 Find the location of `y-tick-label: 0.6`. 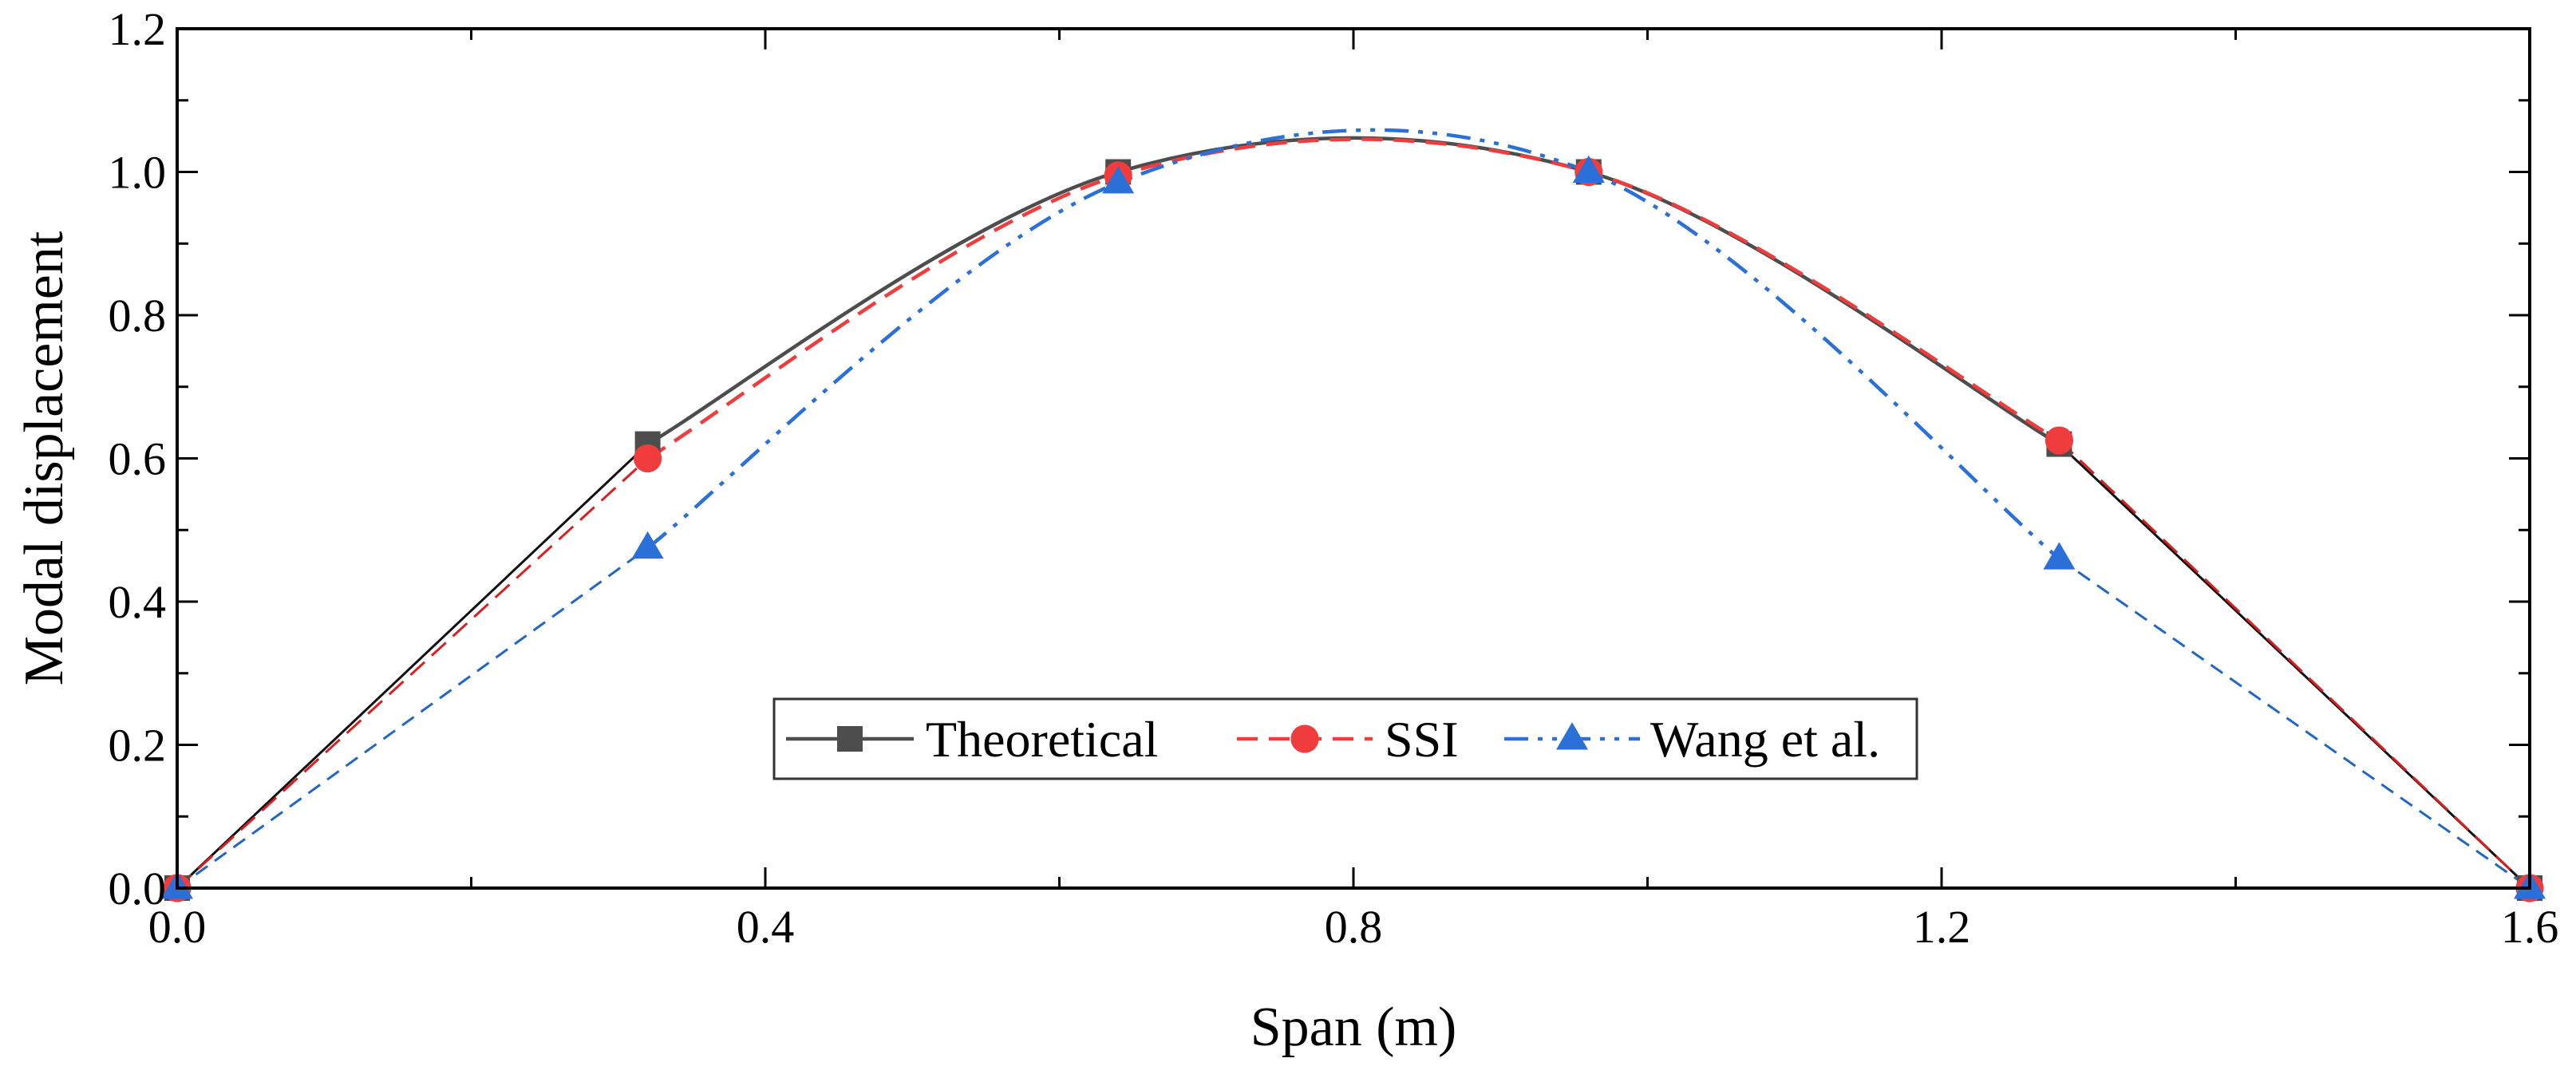

y-tick-label: 0.6 is located at coordinates (138, 459).